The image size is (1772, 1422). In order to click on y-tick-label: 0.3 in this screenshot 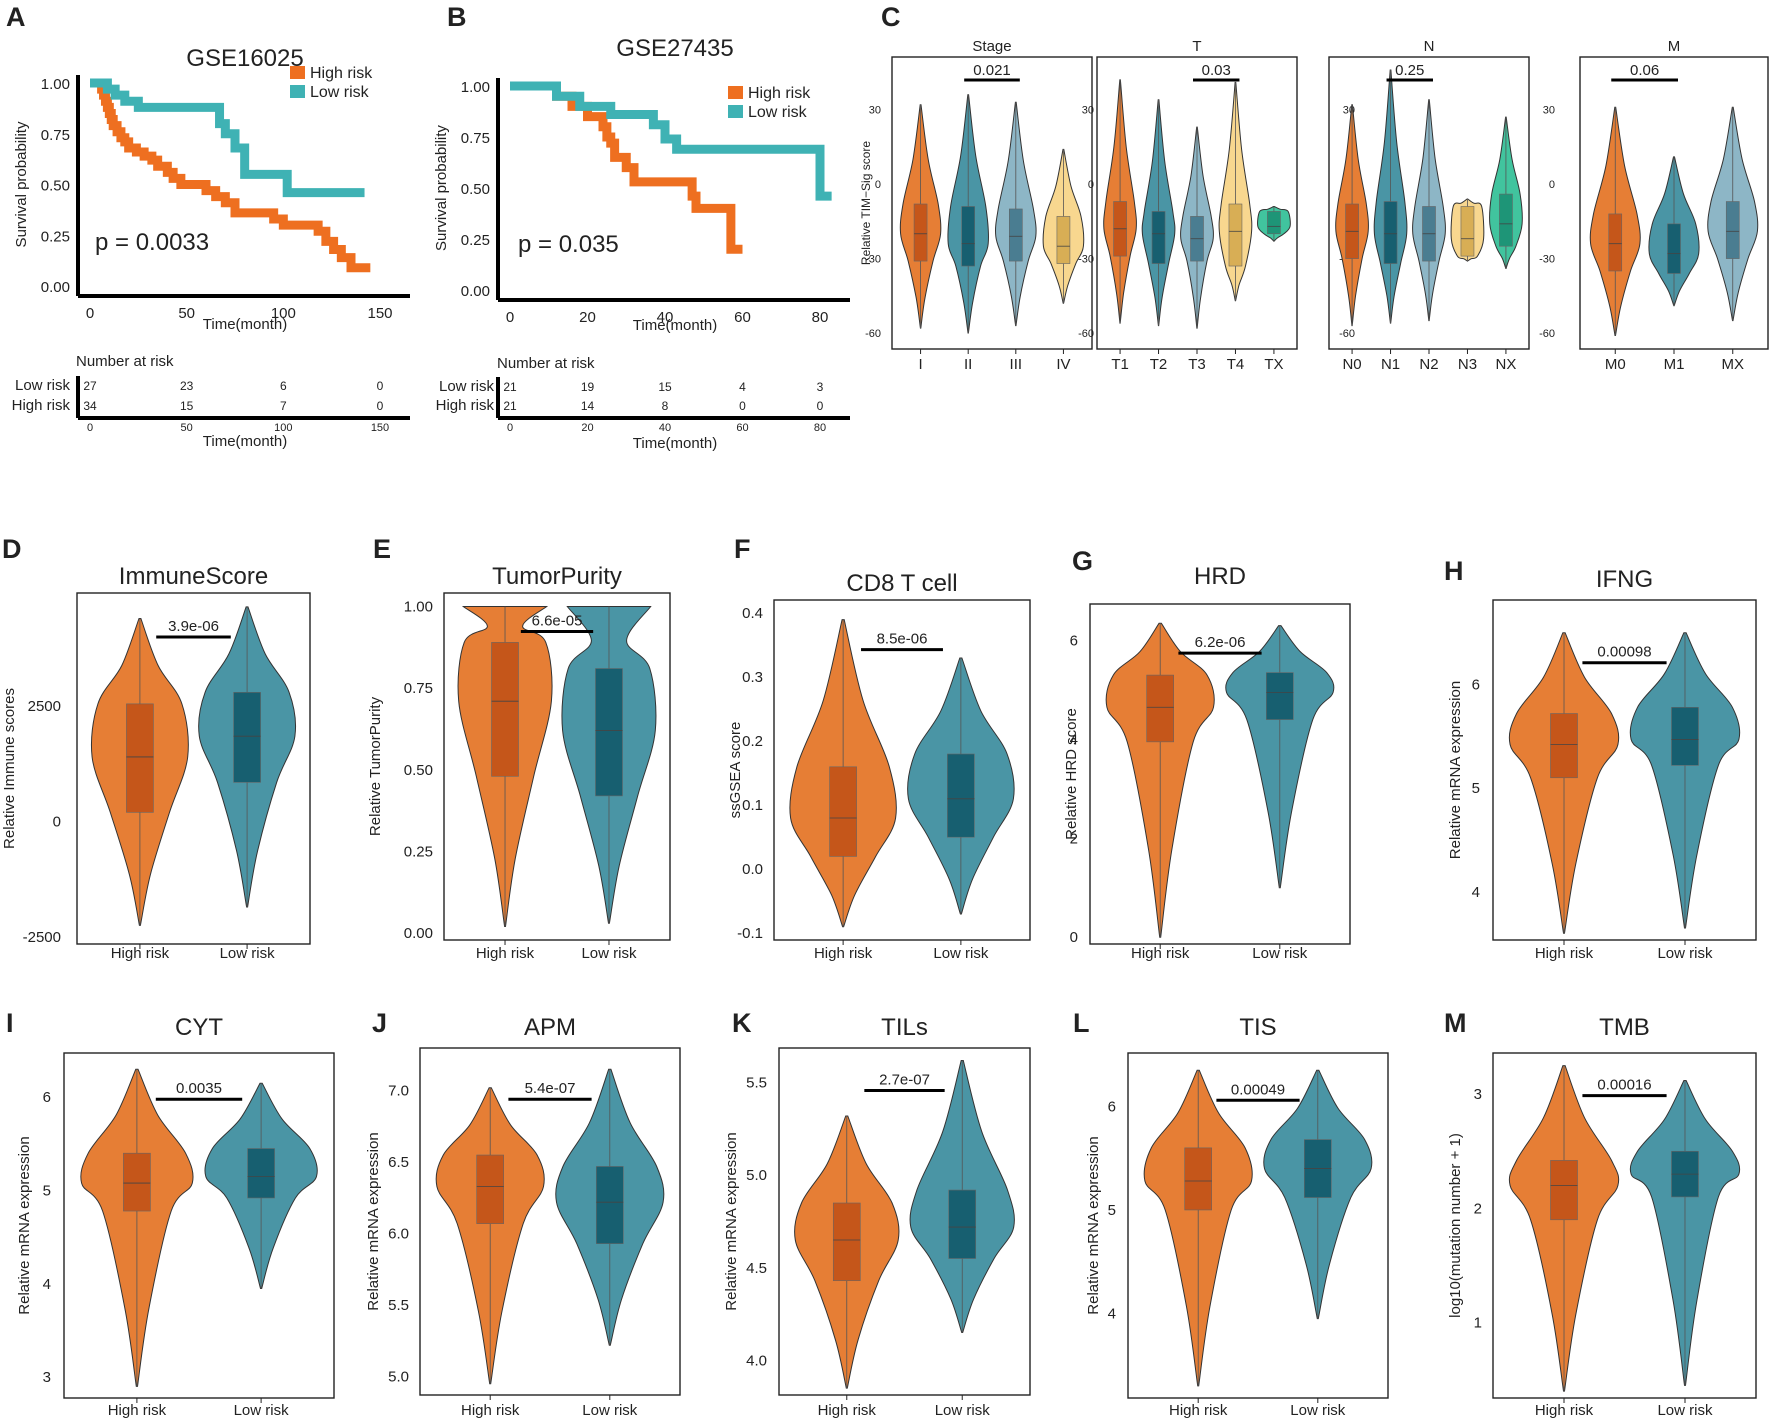, I will do `click(752, 677)`.